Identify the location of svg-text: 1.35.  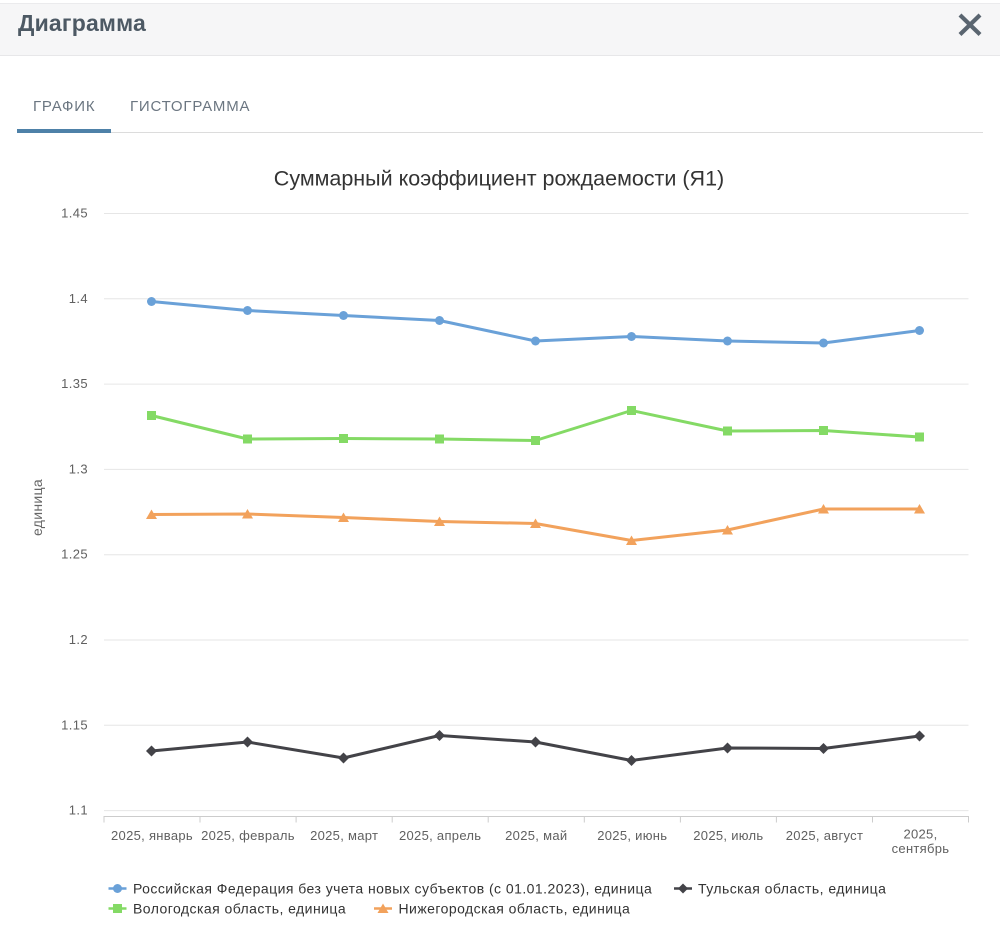
(74, 383).